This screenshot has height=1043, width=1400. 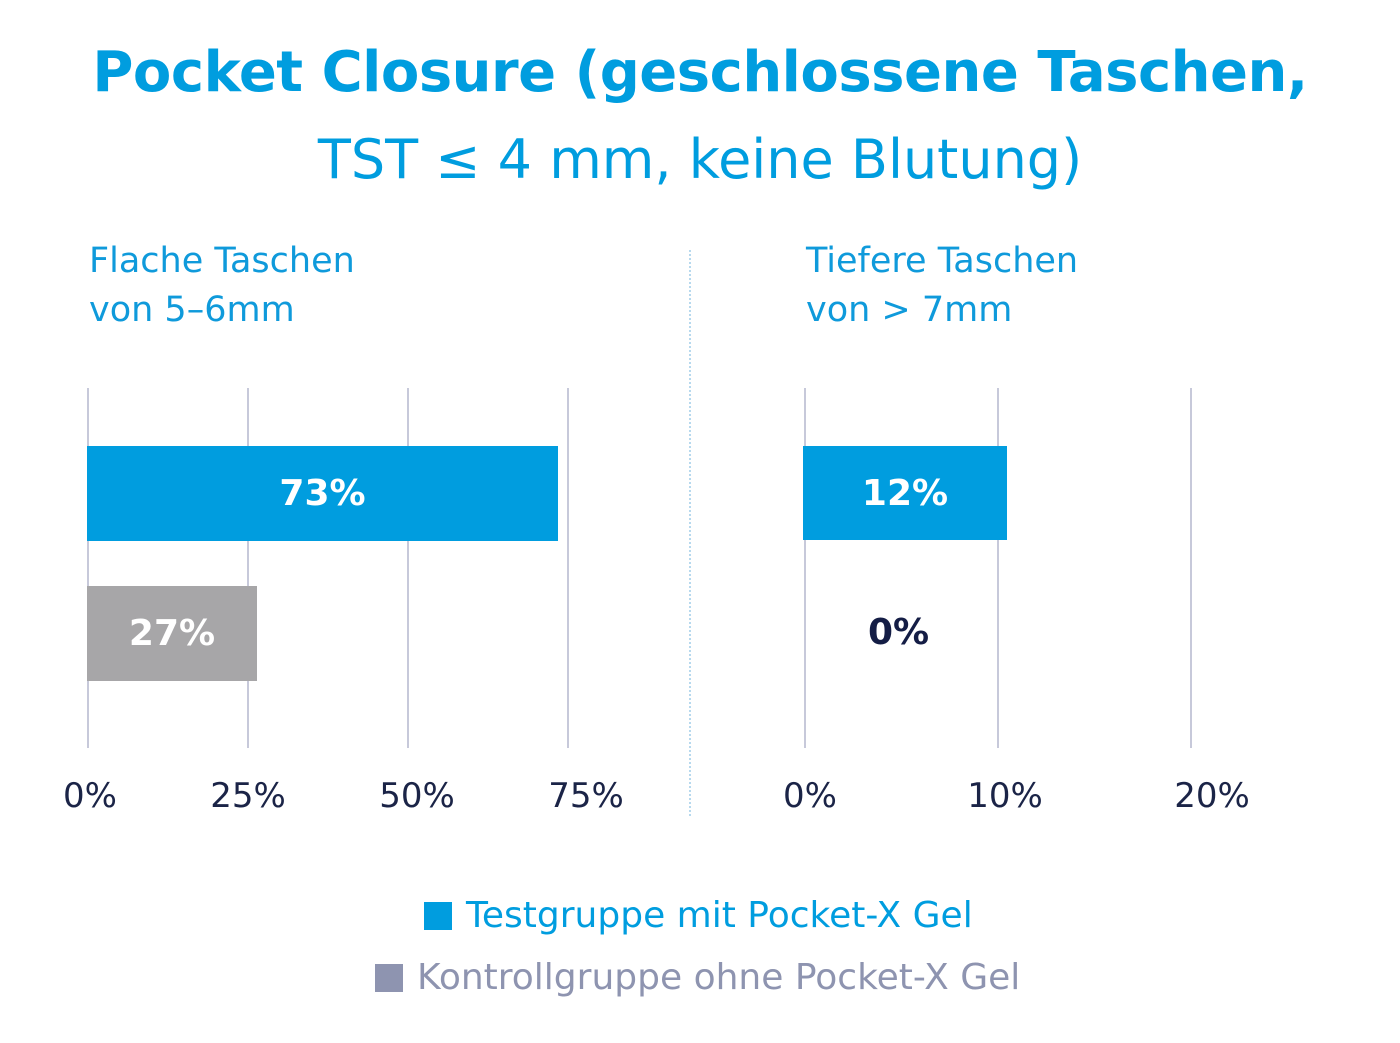 I want to click on bar-test-group: 12%, so click(x=905, y=493).